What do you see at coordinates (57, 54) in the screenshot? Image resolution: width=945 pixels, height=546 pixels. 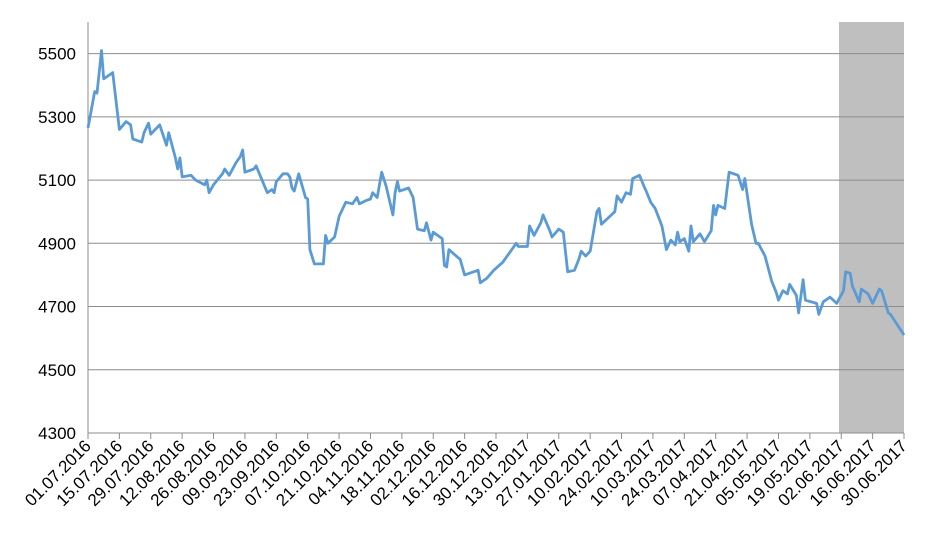 I see `y-tick-label: 5500` at bounding box center [57, 54].